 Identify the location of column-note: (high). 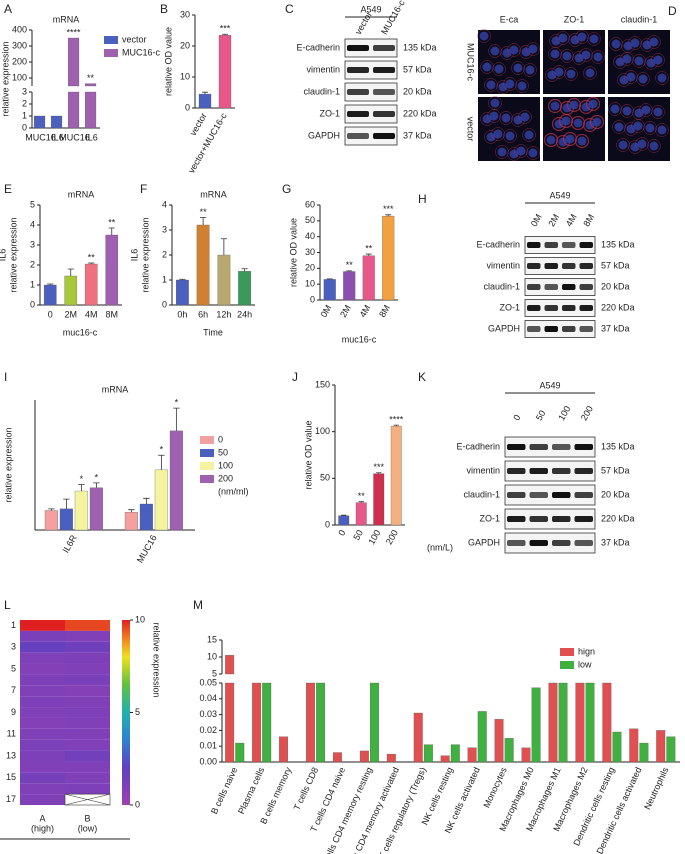
(42, 828).